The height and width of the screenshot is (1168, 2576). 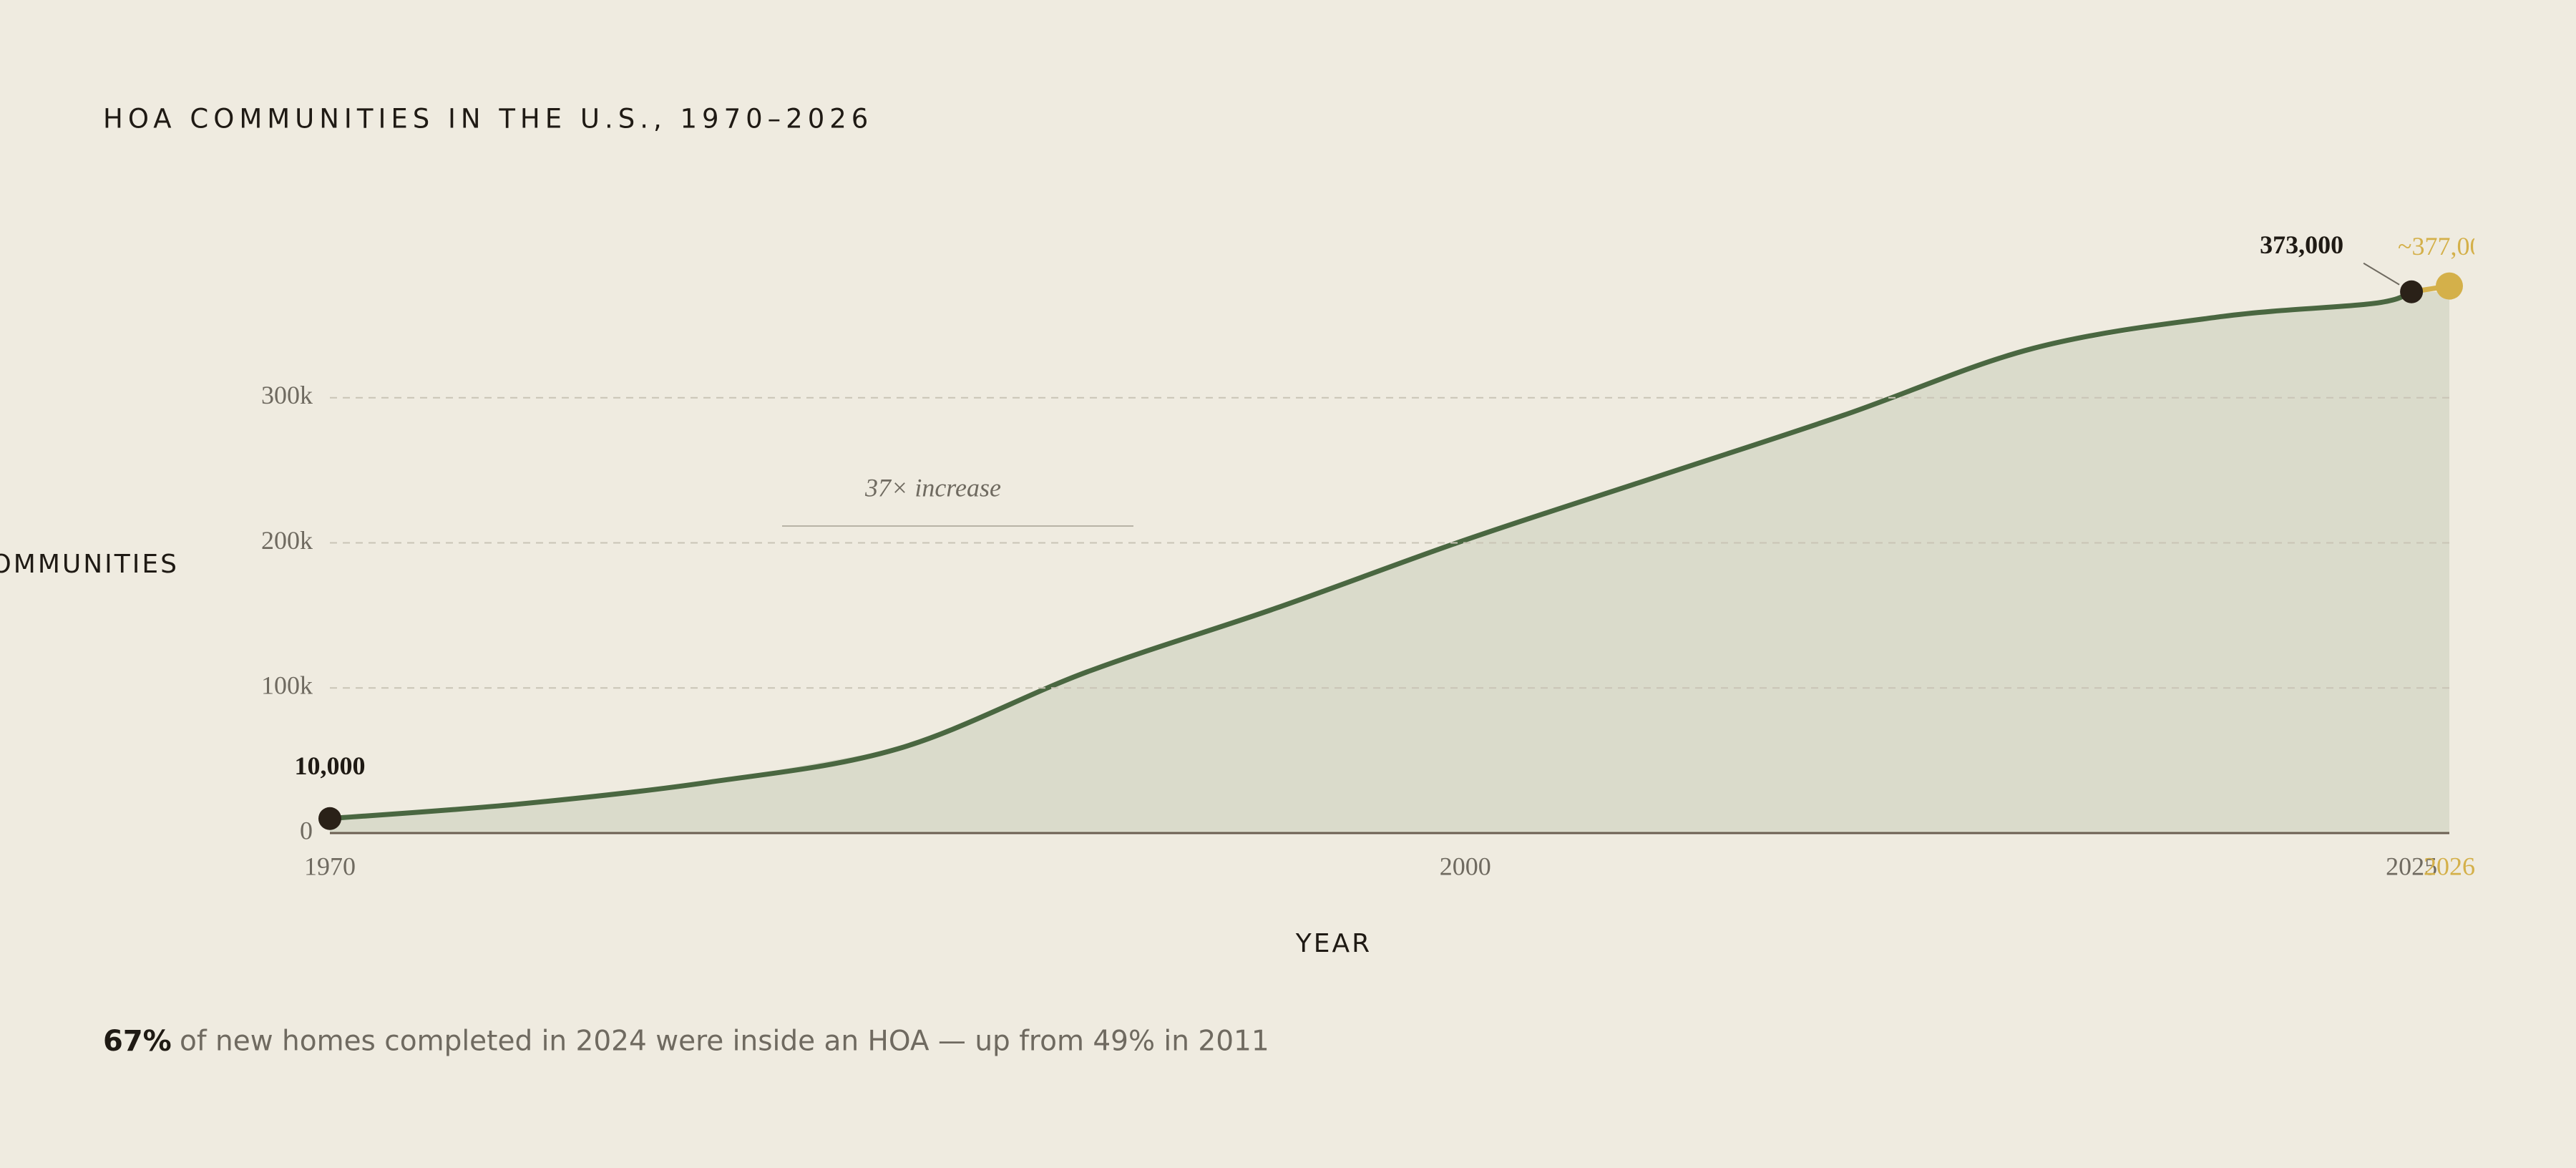 What do you see at coordinates (330, 766) in the screenshot?
I see `data-label: 10,000` at bounding box center [330, 766].